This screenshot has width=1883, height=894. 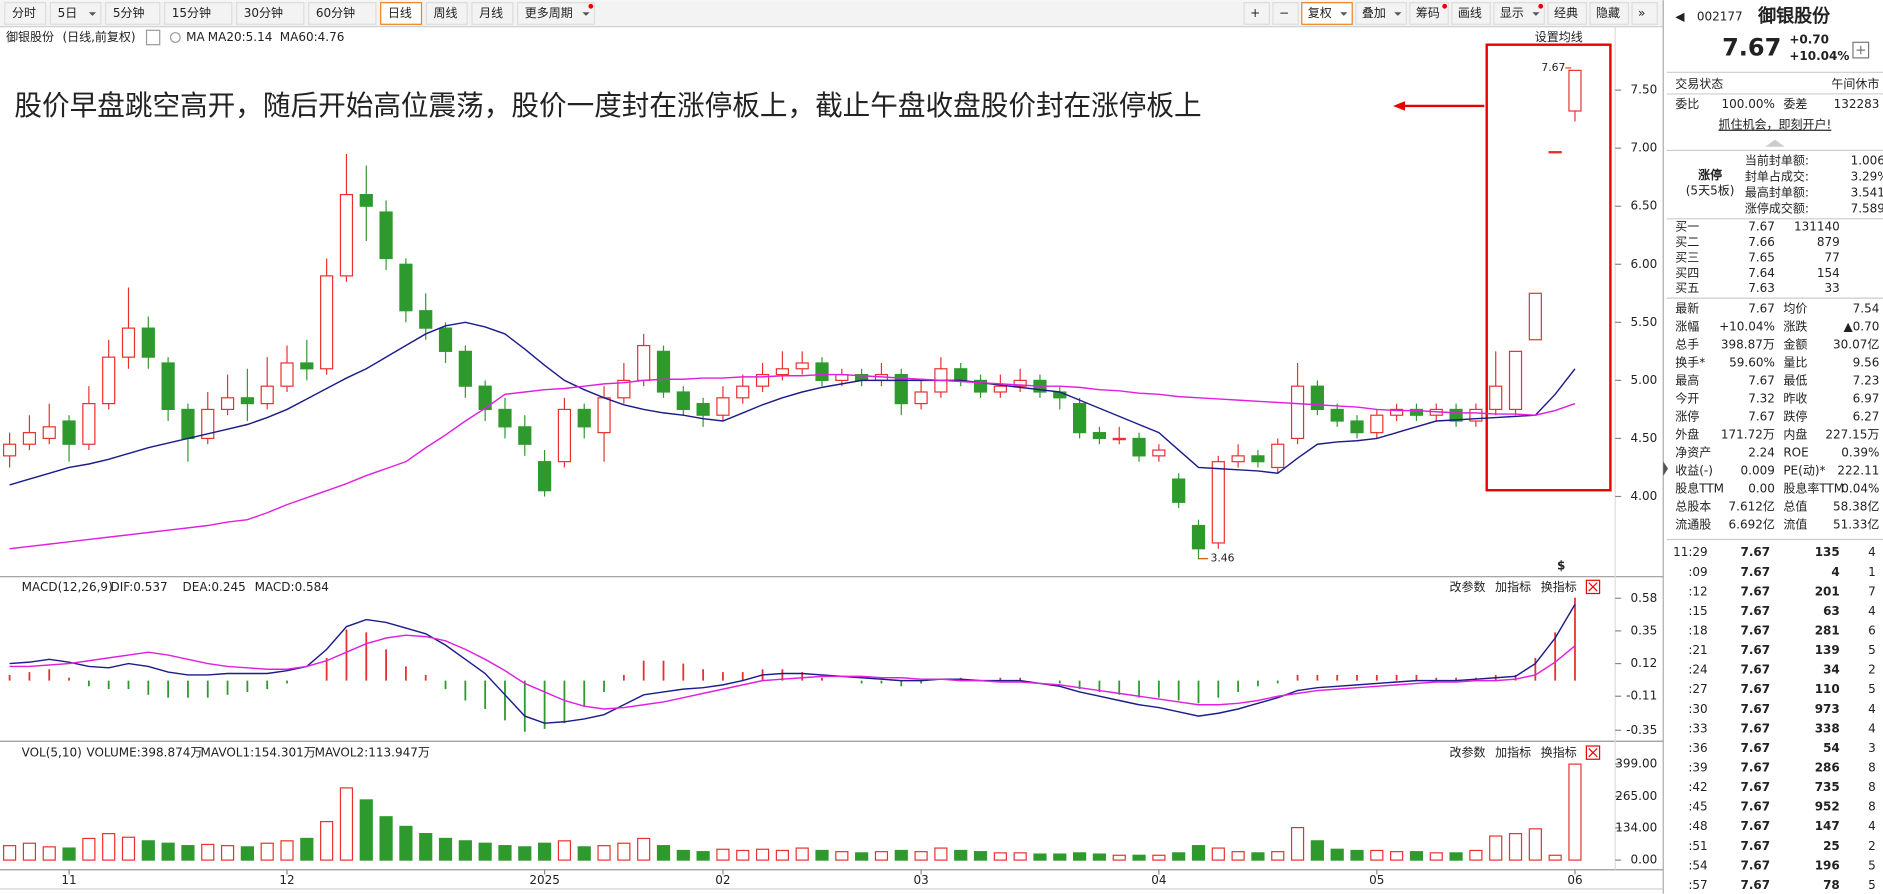 What do you see at coordinates (68, 13) in the screenshot?
I see `toolbar-label: 5日` at bounding box center [68, 13].